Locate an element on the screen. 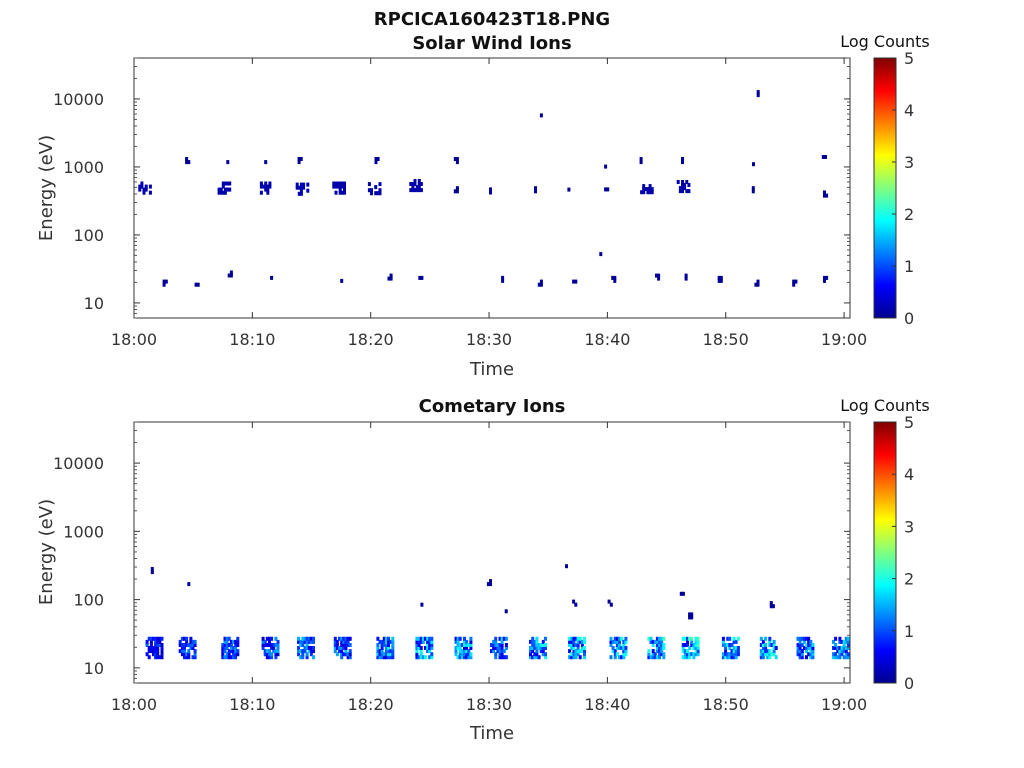 Image resolution: width=1024 pixels, height=768 pixels. y-tick-label: 10 is located at coordinates (94, 303).